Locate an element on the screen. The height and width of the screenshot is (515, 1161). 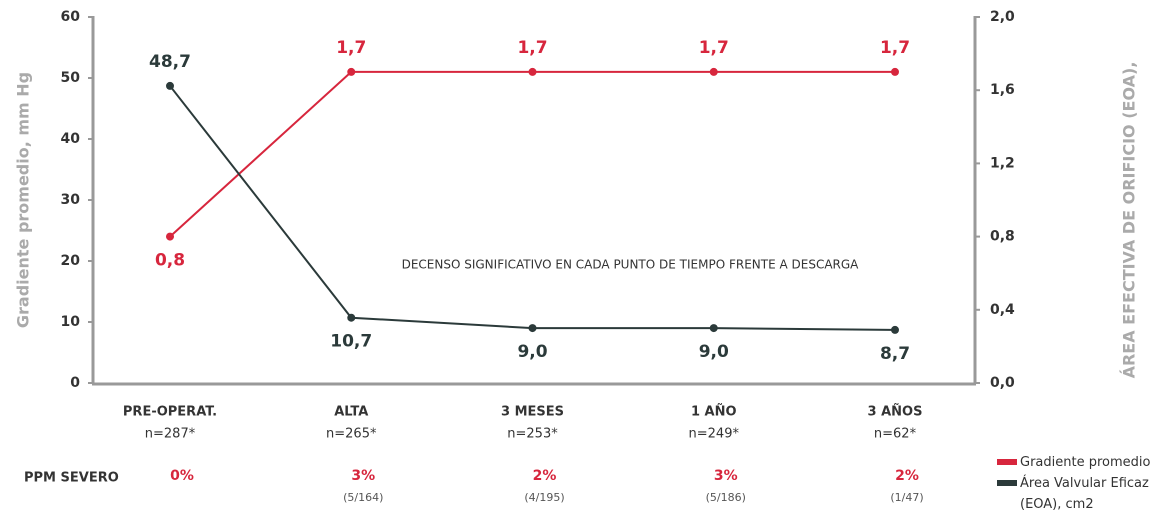
legend-item: Área Valvular Eficaz (EOA), cm2 is located at coordinates (1077, 494).